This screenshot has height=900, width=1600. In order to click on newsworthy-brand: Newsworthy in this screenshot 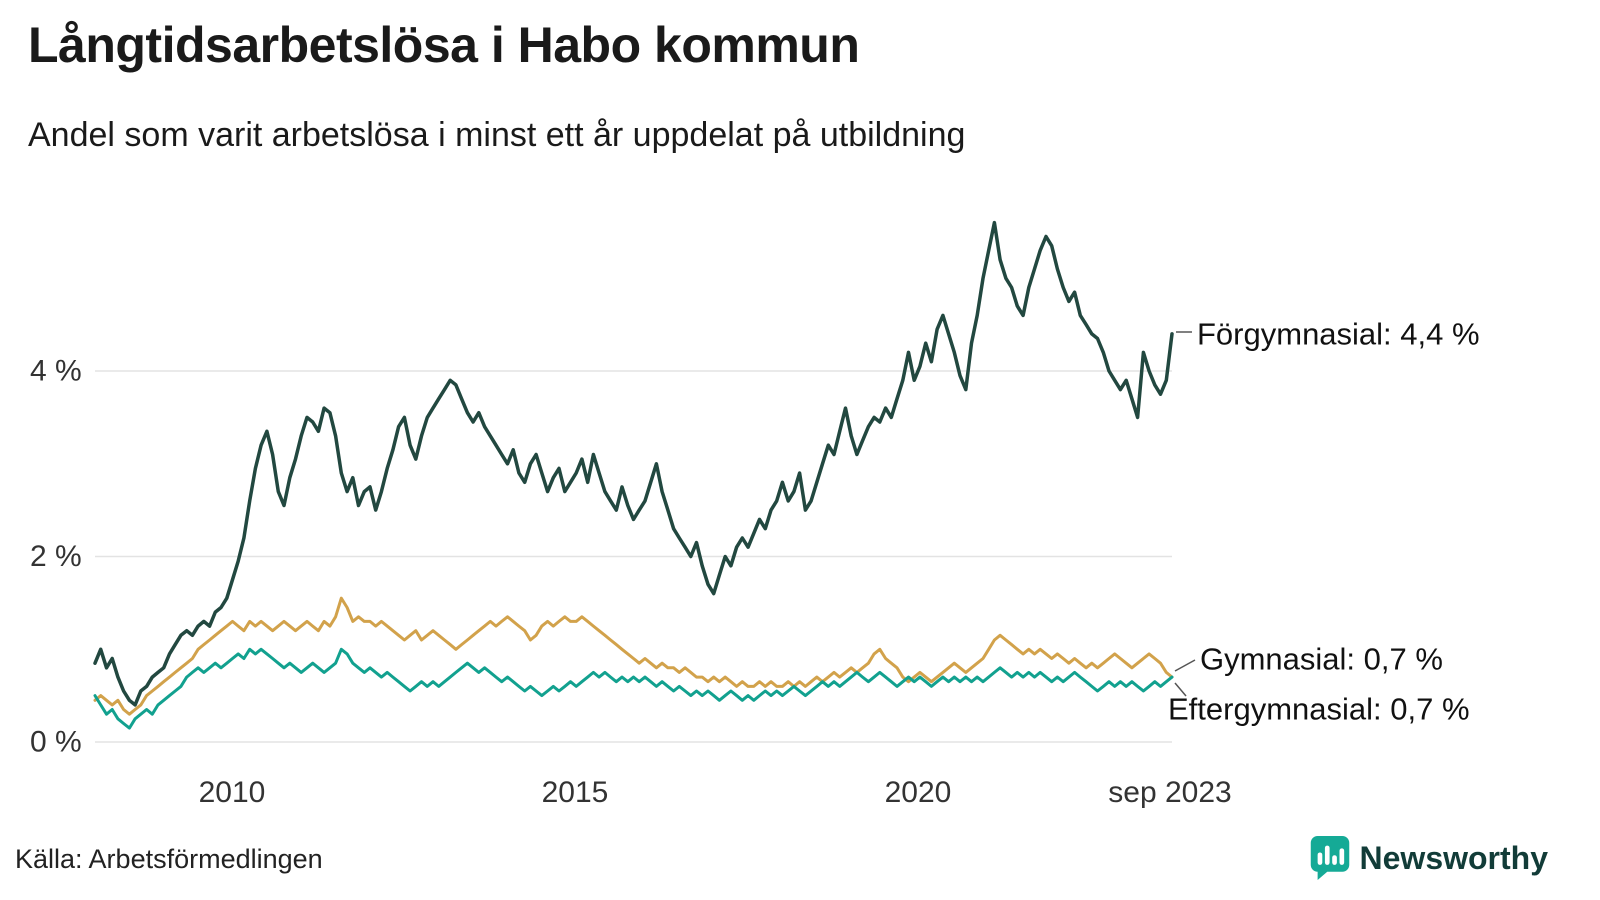, I will do `click(1429, 858)`.